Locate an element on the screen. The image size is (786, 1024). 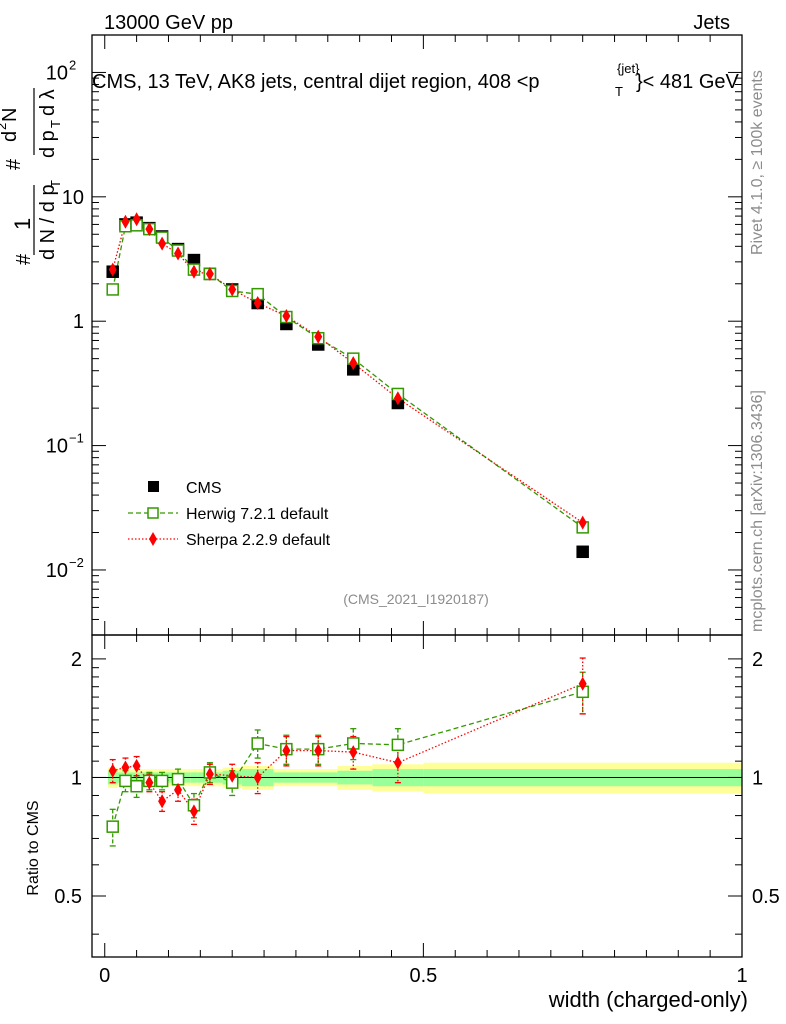
svg-text: {jet} is located at coordinates (628, 68).